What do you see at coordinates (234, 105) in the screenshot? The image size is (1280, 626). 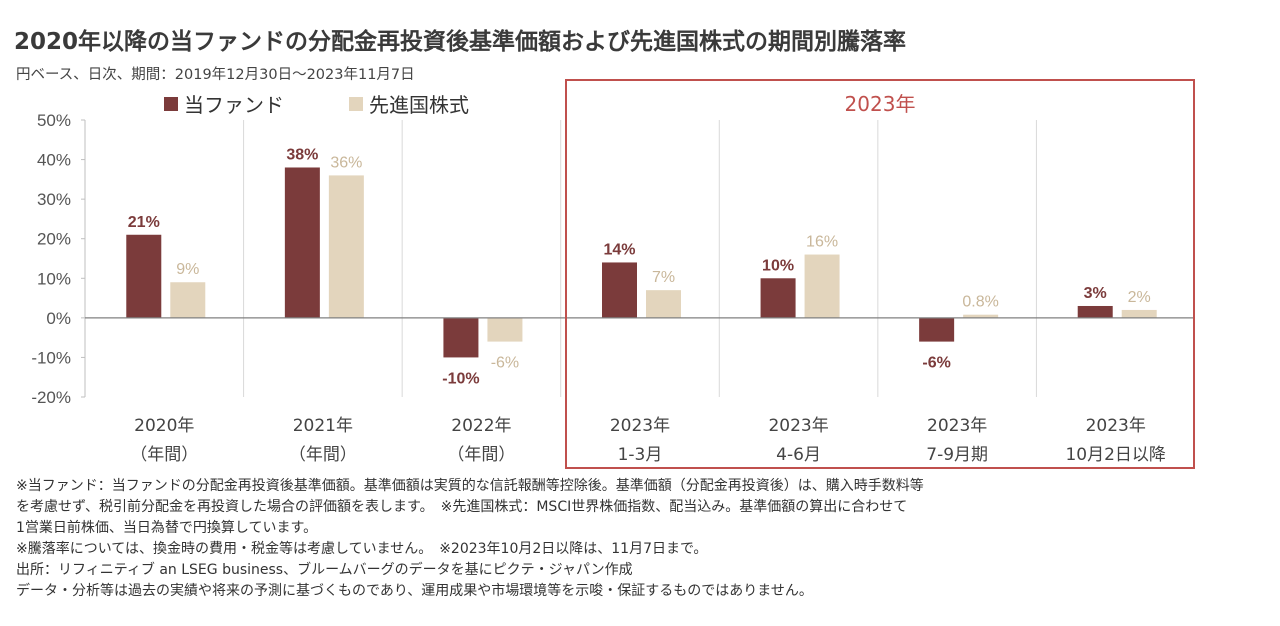 I see `legend-label-fund: 当ファンド` at bounding box center [234, 105].